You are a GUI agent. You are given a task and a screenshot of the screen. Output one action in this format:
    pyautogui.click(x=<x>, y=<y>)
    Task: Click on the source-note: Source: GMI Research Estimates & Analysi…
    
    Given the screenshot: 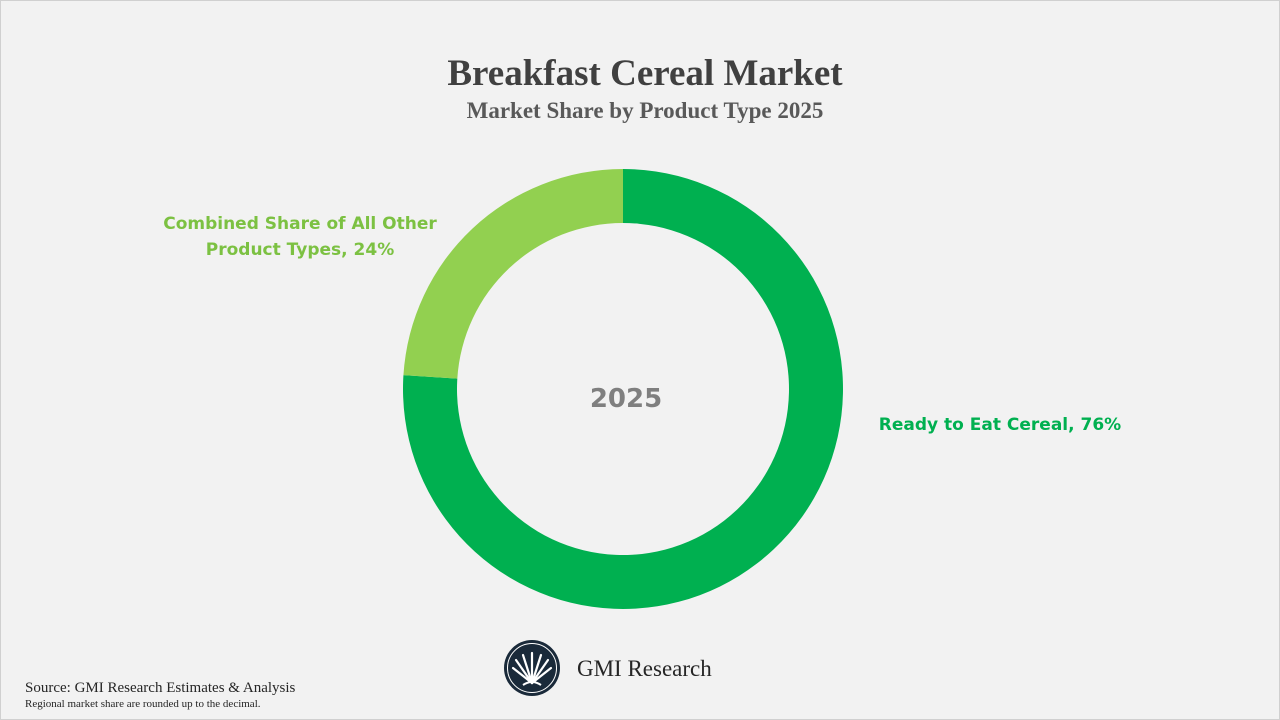 What is the action you would take?
    pyautogui.click(x=160, y=688)
    